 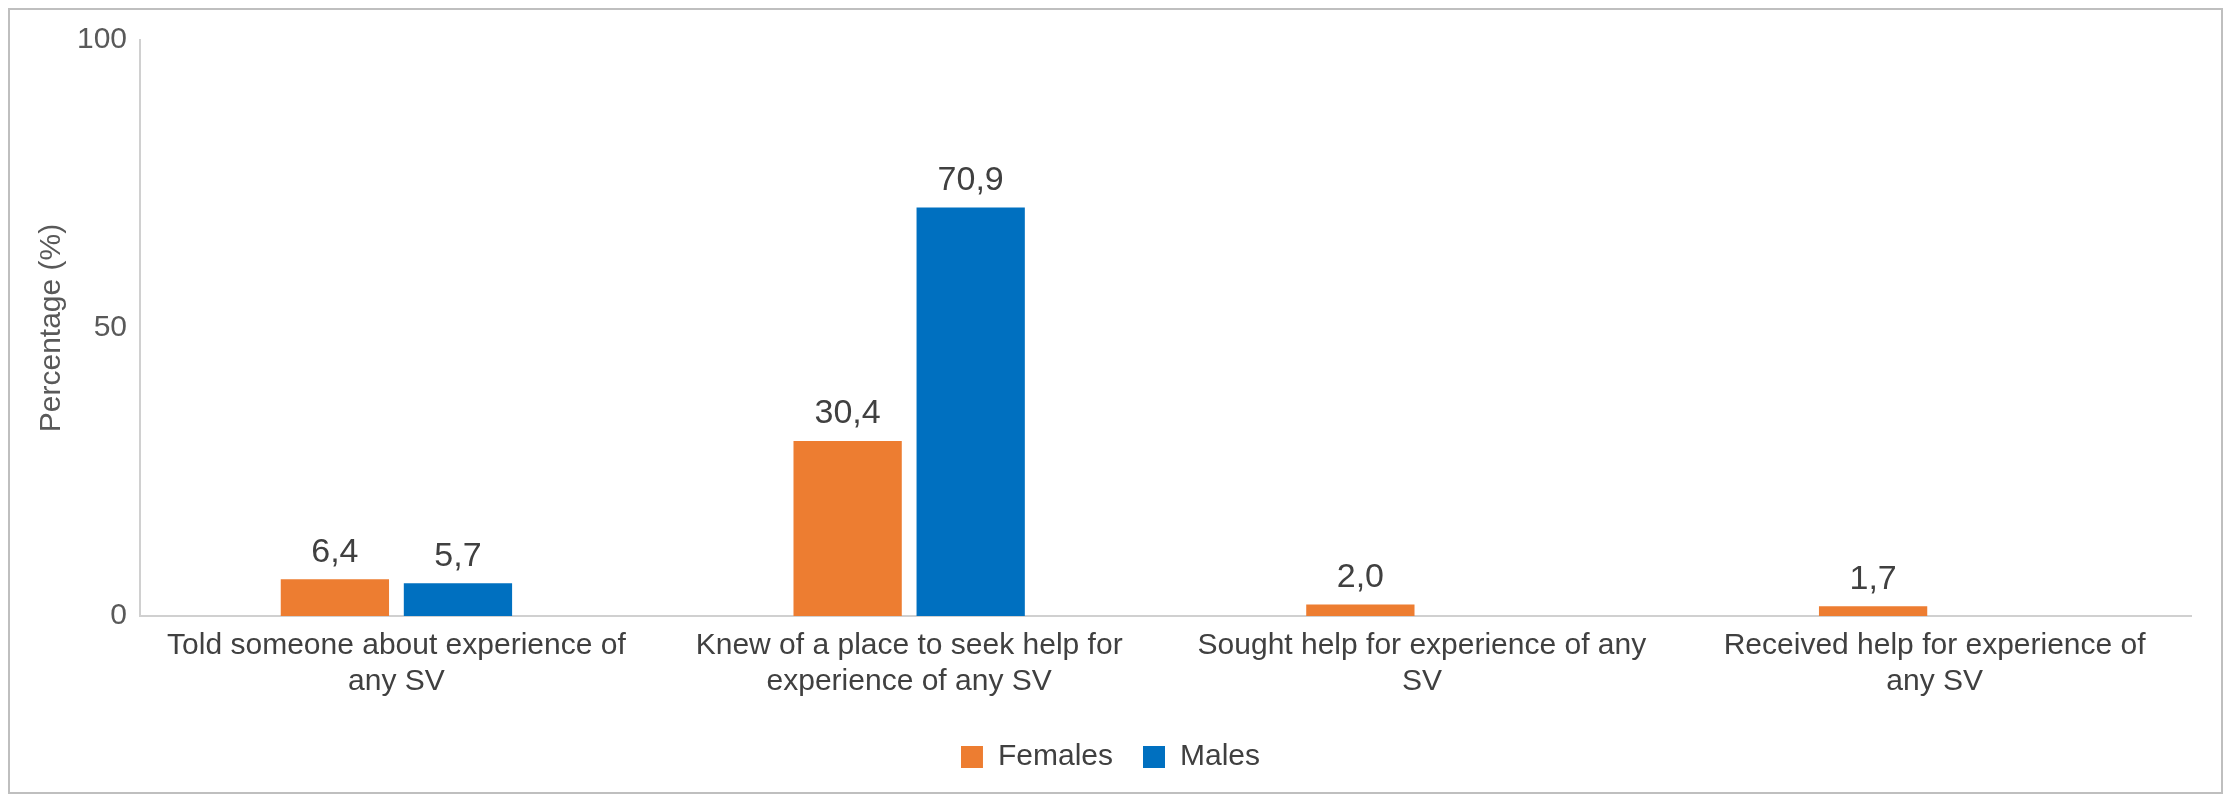 I want to click on x-tick-label: Knew of a place to seek help for experience of any SV, so click(x=909, y=662).